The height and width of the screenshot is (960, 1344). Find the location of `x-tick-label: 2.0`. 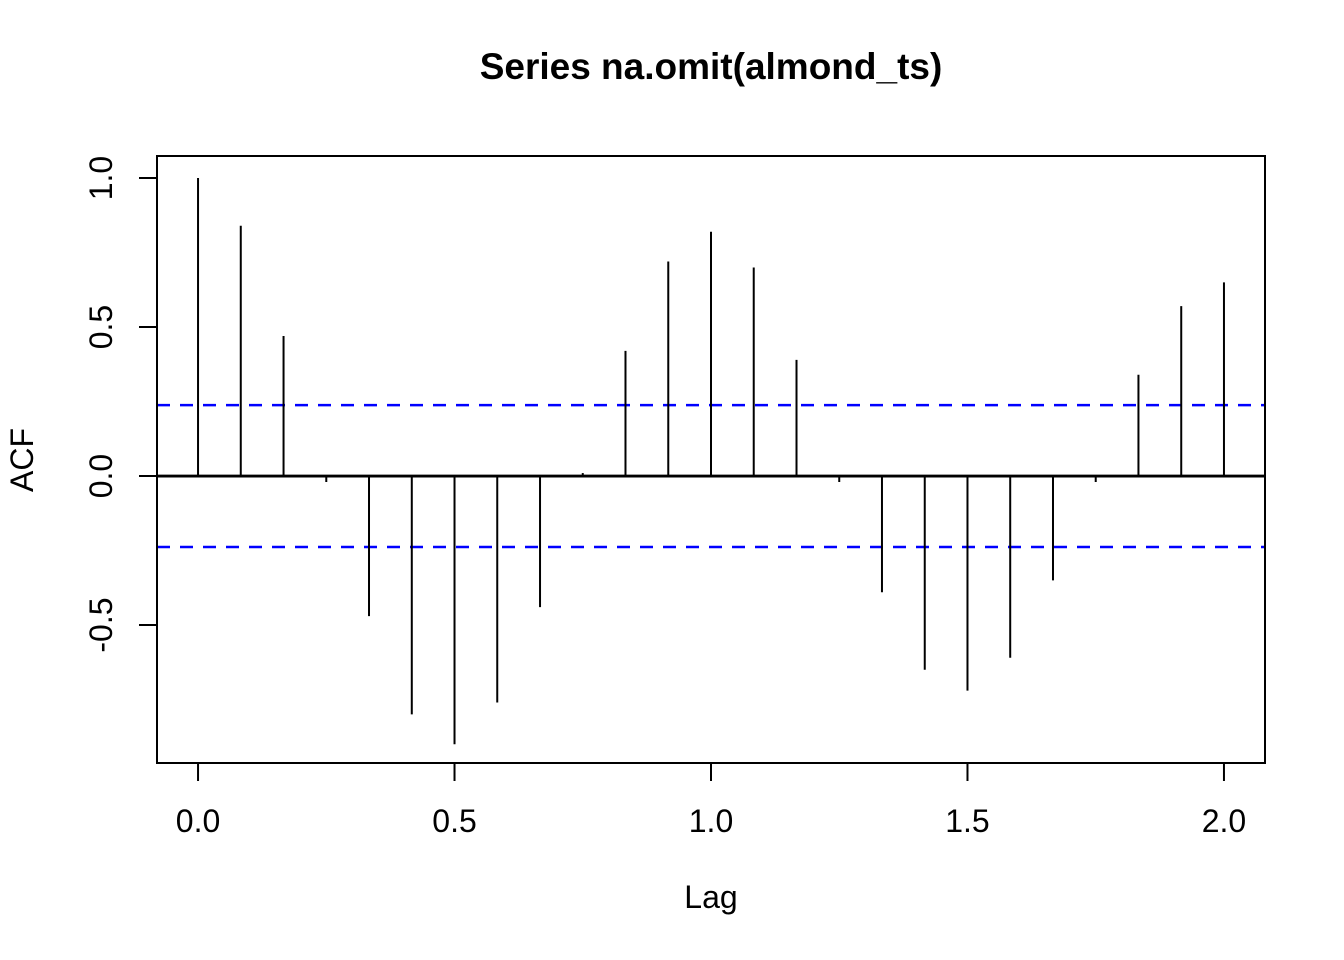

x-tick-label: 2.0 is located at coordinates (1224, 821).